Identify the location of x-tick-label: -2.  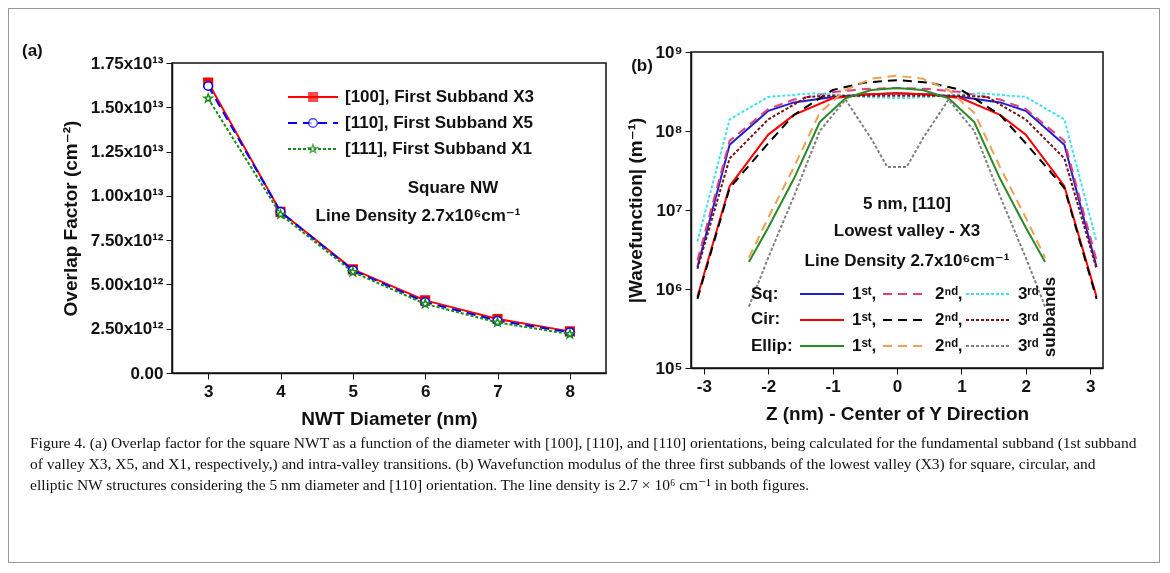
(769, 386).